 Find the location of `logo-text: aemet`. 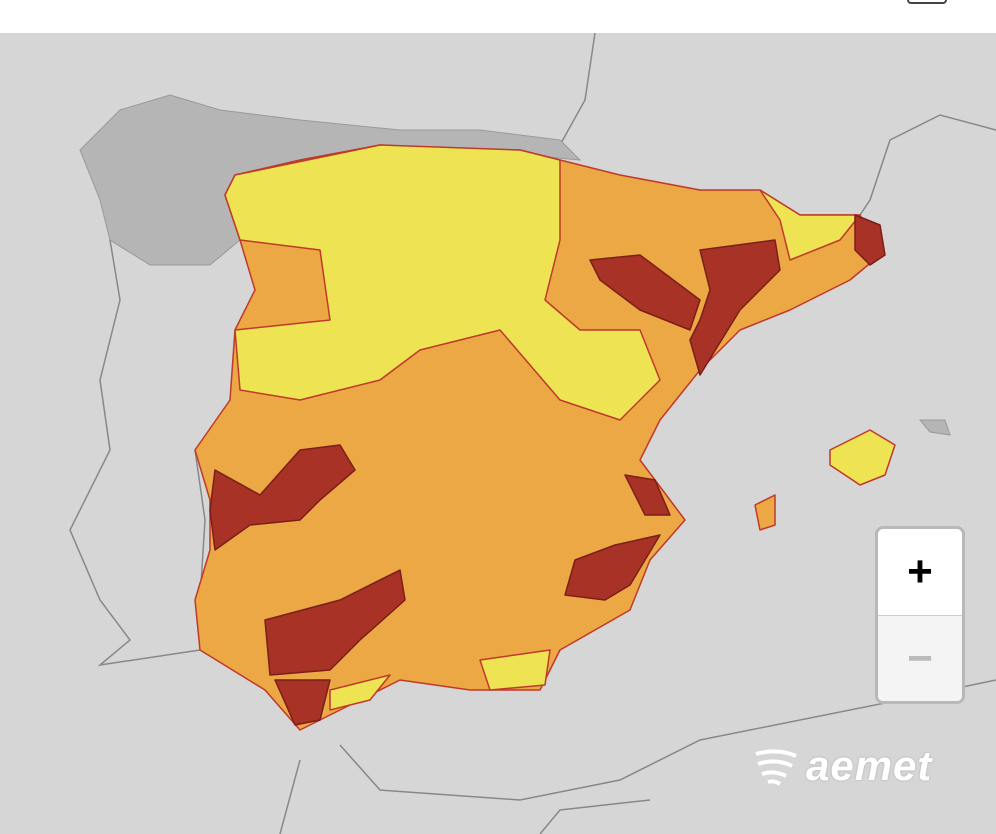

logo-text: aemet is located at coordinates (869, 765).